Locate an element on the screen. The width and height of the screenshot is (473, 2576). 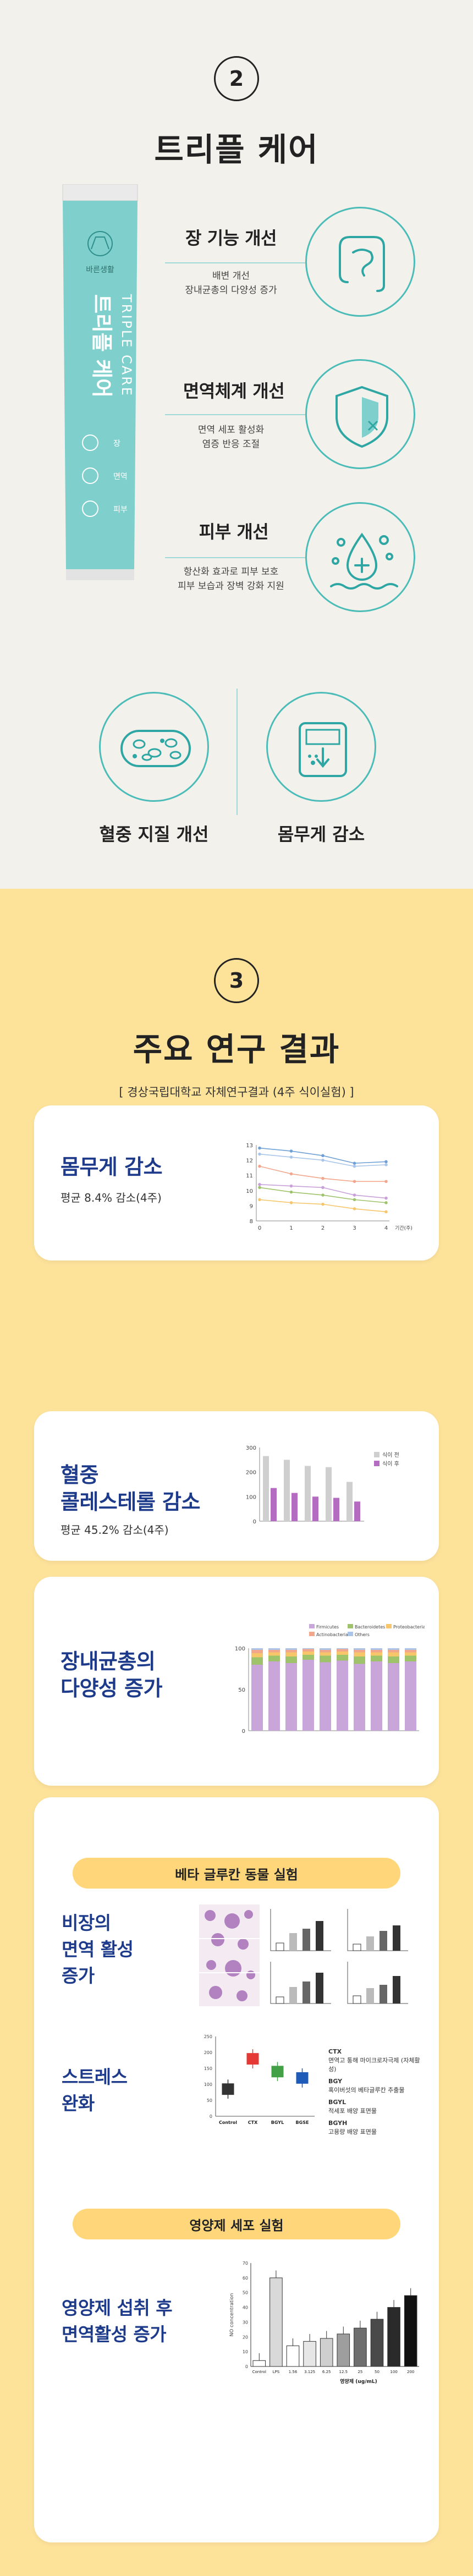
card-title: 혈중 콜레스테롤 감소 is located at coordinates (130, 1489).